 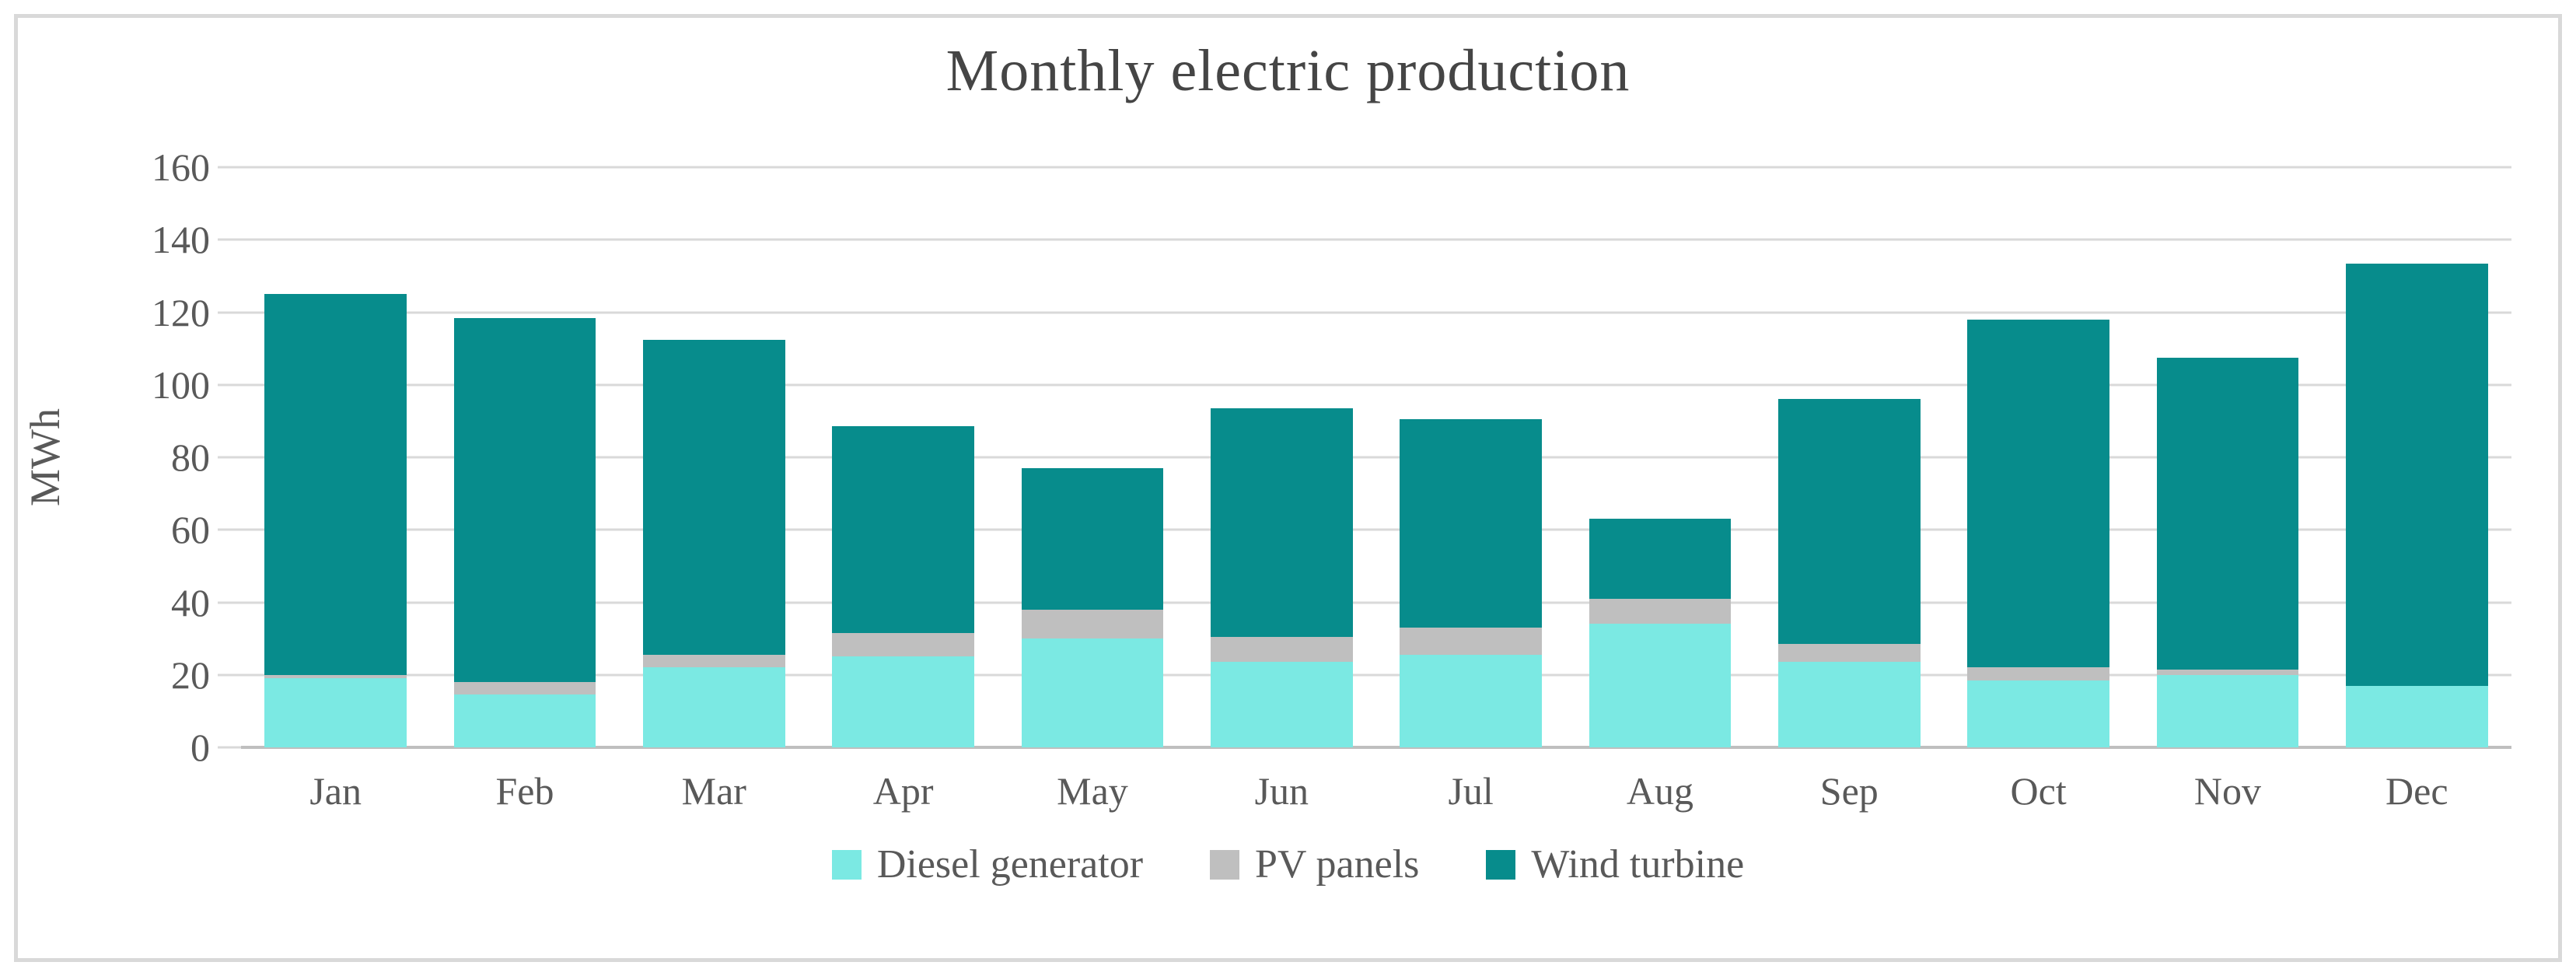 I want to click on legend-item-wind-turbine: Wind turbine, so click(x=1615, y=864).